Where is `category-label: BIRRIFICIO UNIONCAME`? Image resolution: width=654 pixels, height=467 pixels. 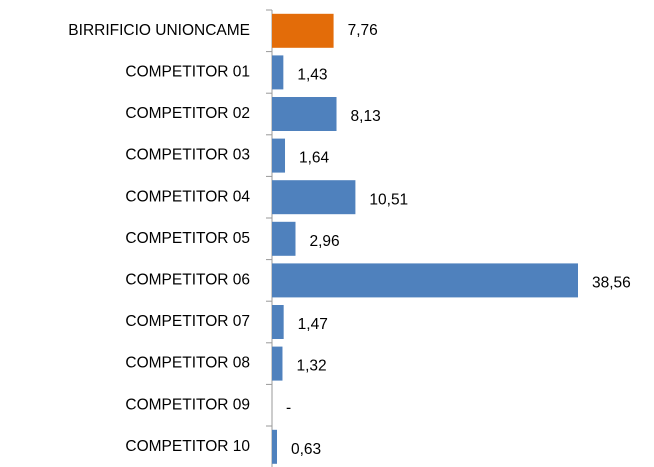
category-label: BIRRIFICIO UNIONCAME is located at coordinates (159, 30).